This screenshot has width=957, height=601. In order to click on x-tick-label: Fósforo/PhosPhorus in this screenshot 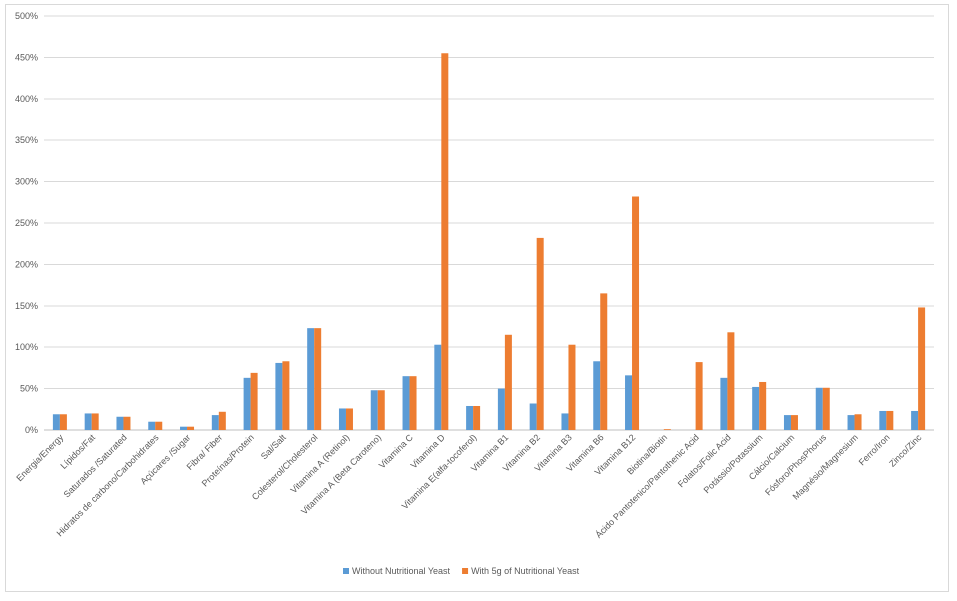, I will do `click(795, 464)`.